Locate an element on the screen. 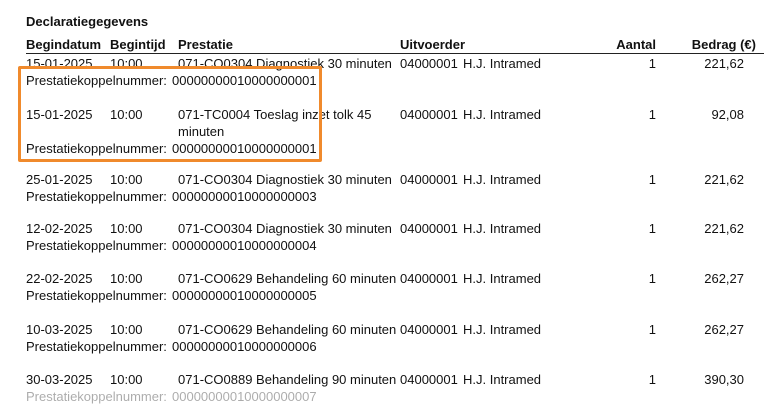  col-begindatum: Begindatum is located at coordinates (64, 44).